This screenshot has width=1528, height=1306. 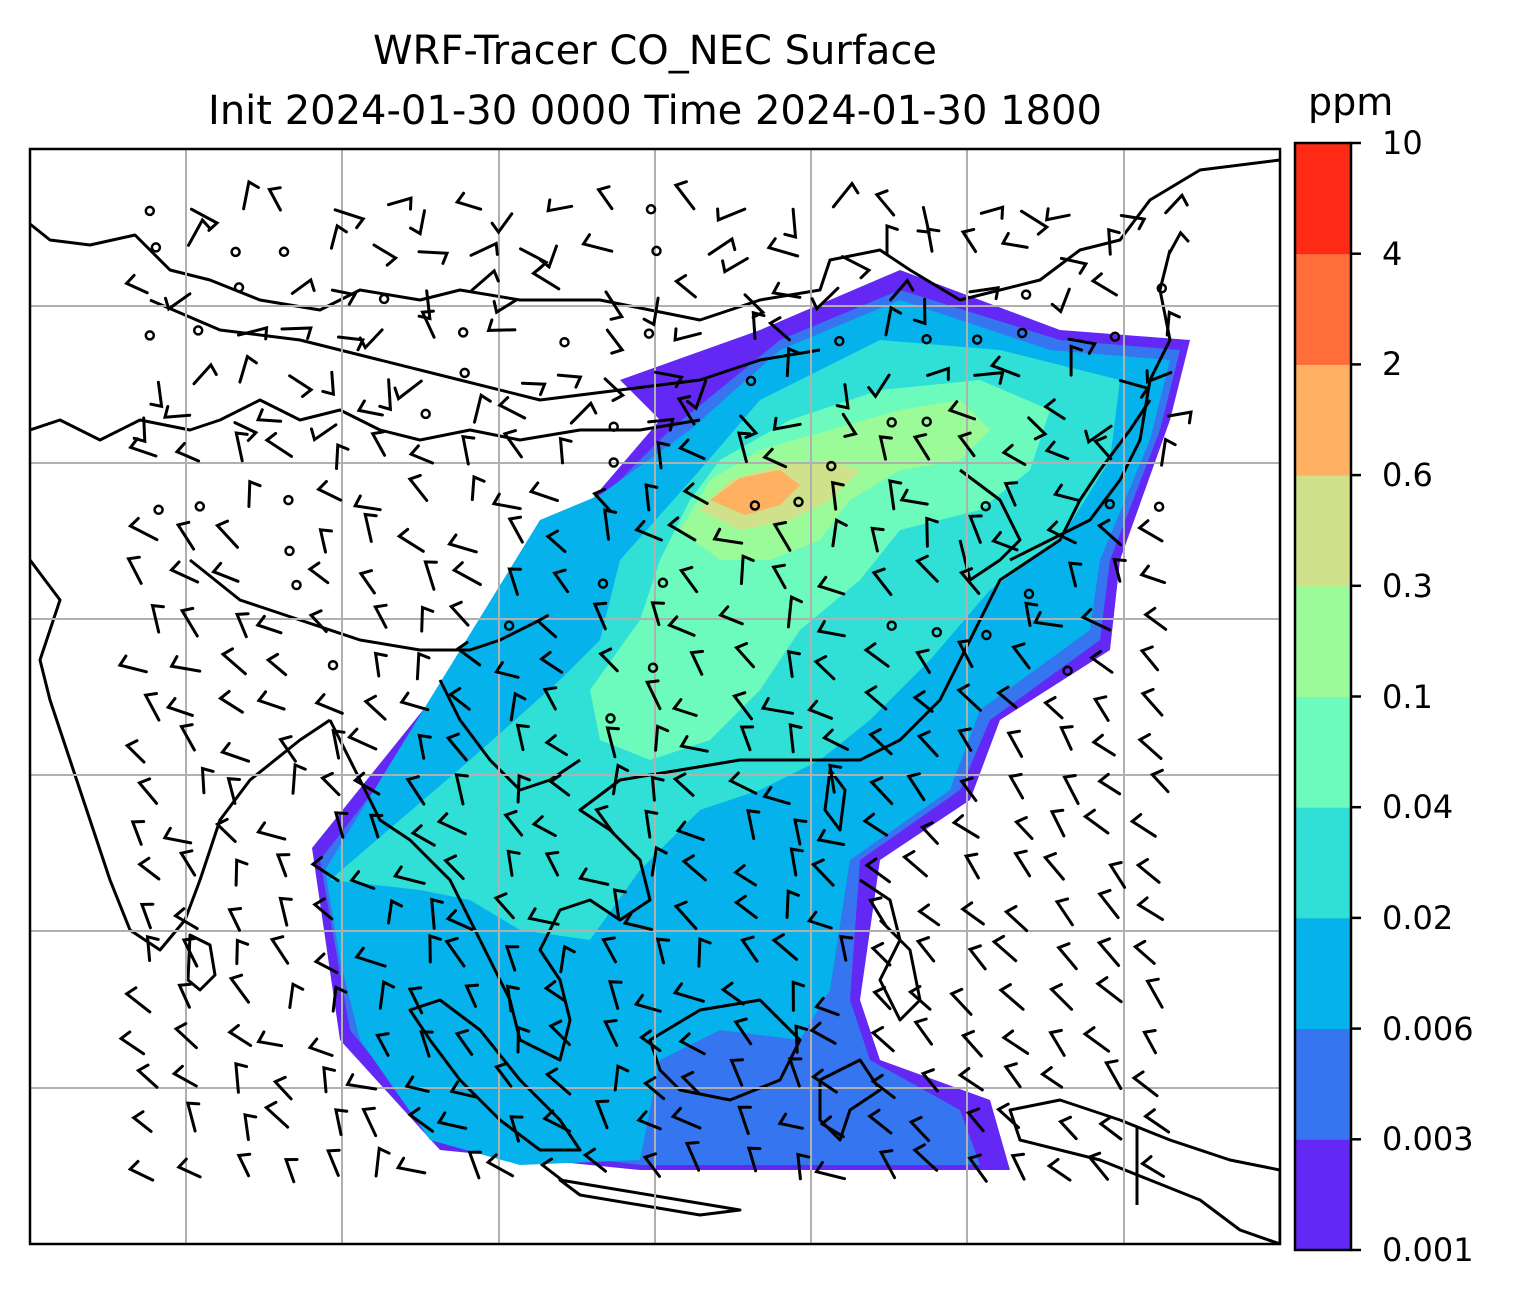 I want to click on coastline-korea, so click(x=990, y=525).